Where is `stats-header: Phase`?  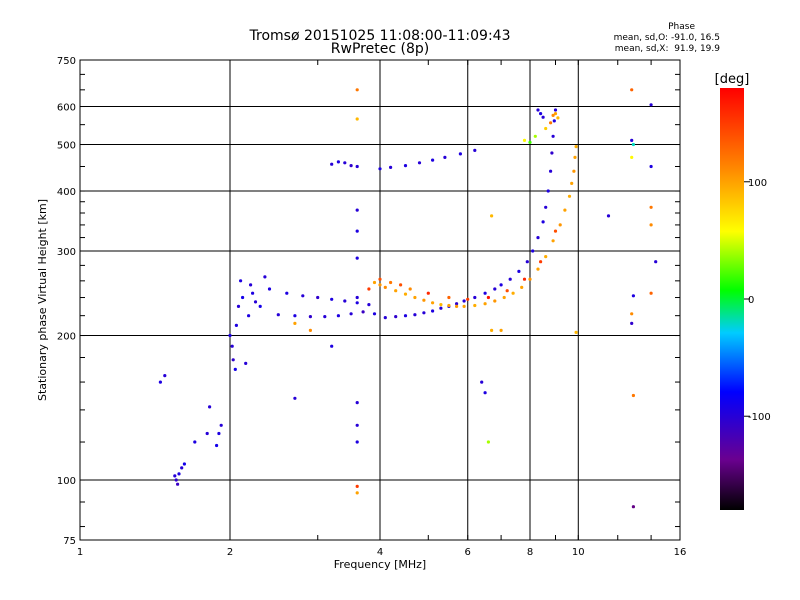 stats-header: Phase is located at coordinates (681, 27).